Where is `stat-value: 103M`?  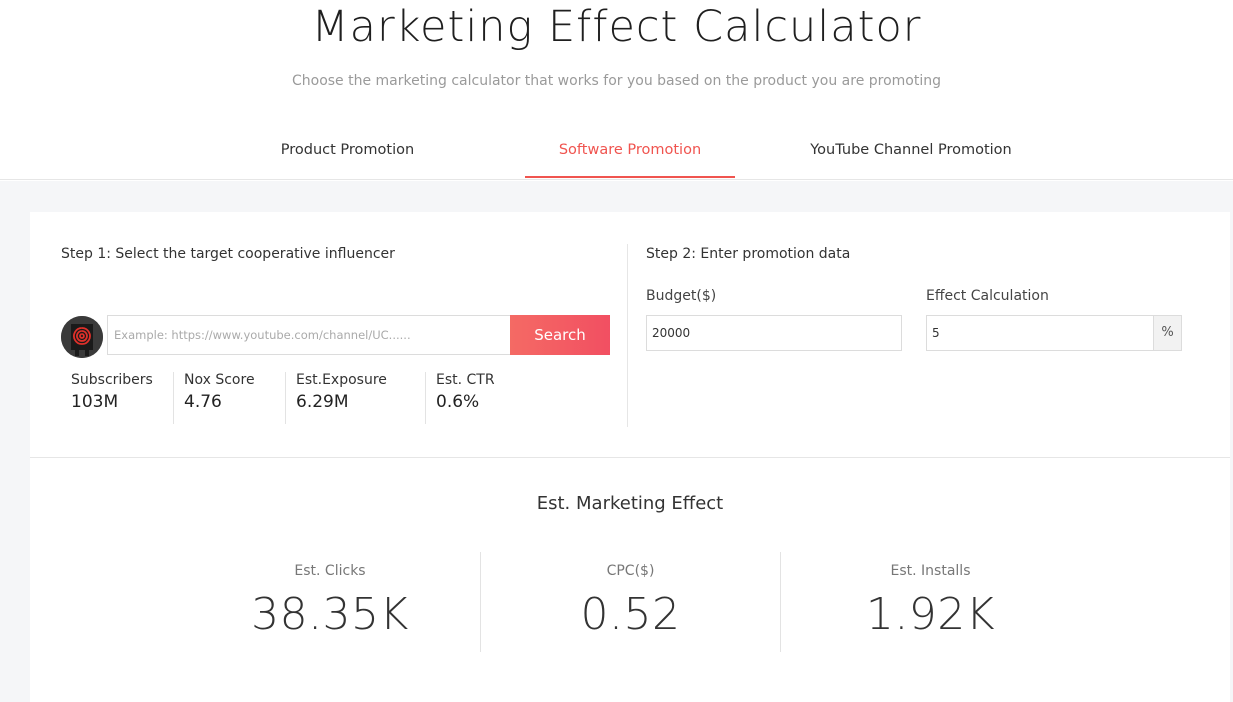
stat-value: 103M is located at coordinates (95, 402).